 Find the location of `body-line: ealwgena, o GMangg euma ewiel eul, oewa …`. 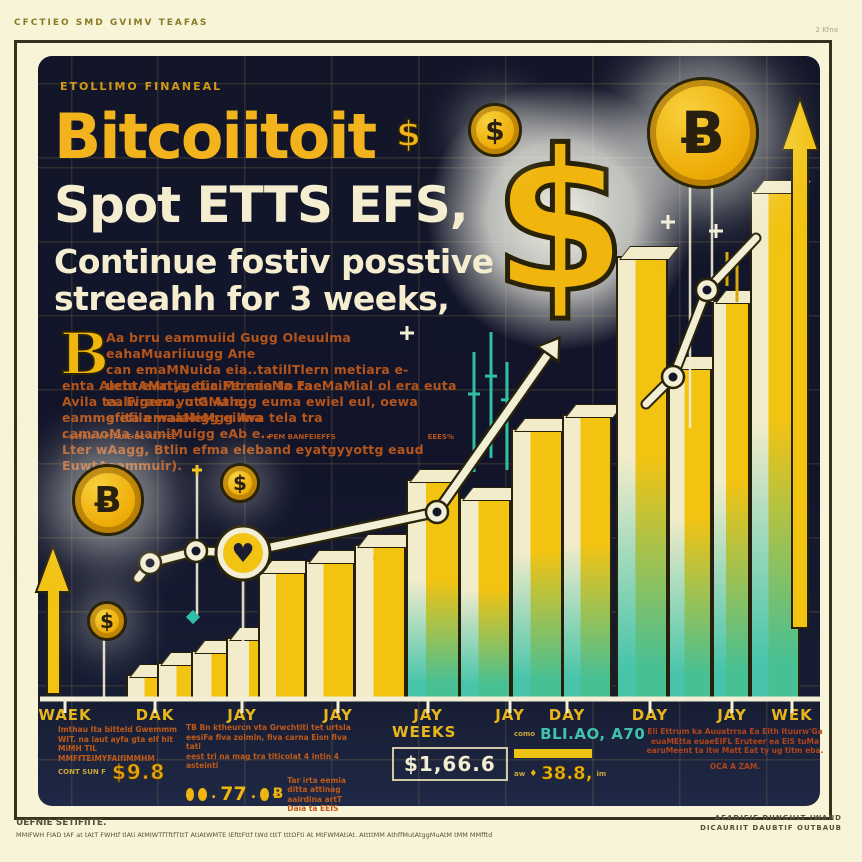

body-line: ealwgena, o GMangg euma ewiel eul, oewa … is located at coordinates (262, 409).